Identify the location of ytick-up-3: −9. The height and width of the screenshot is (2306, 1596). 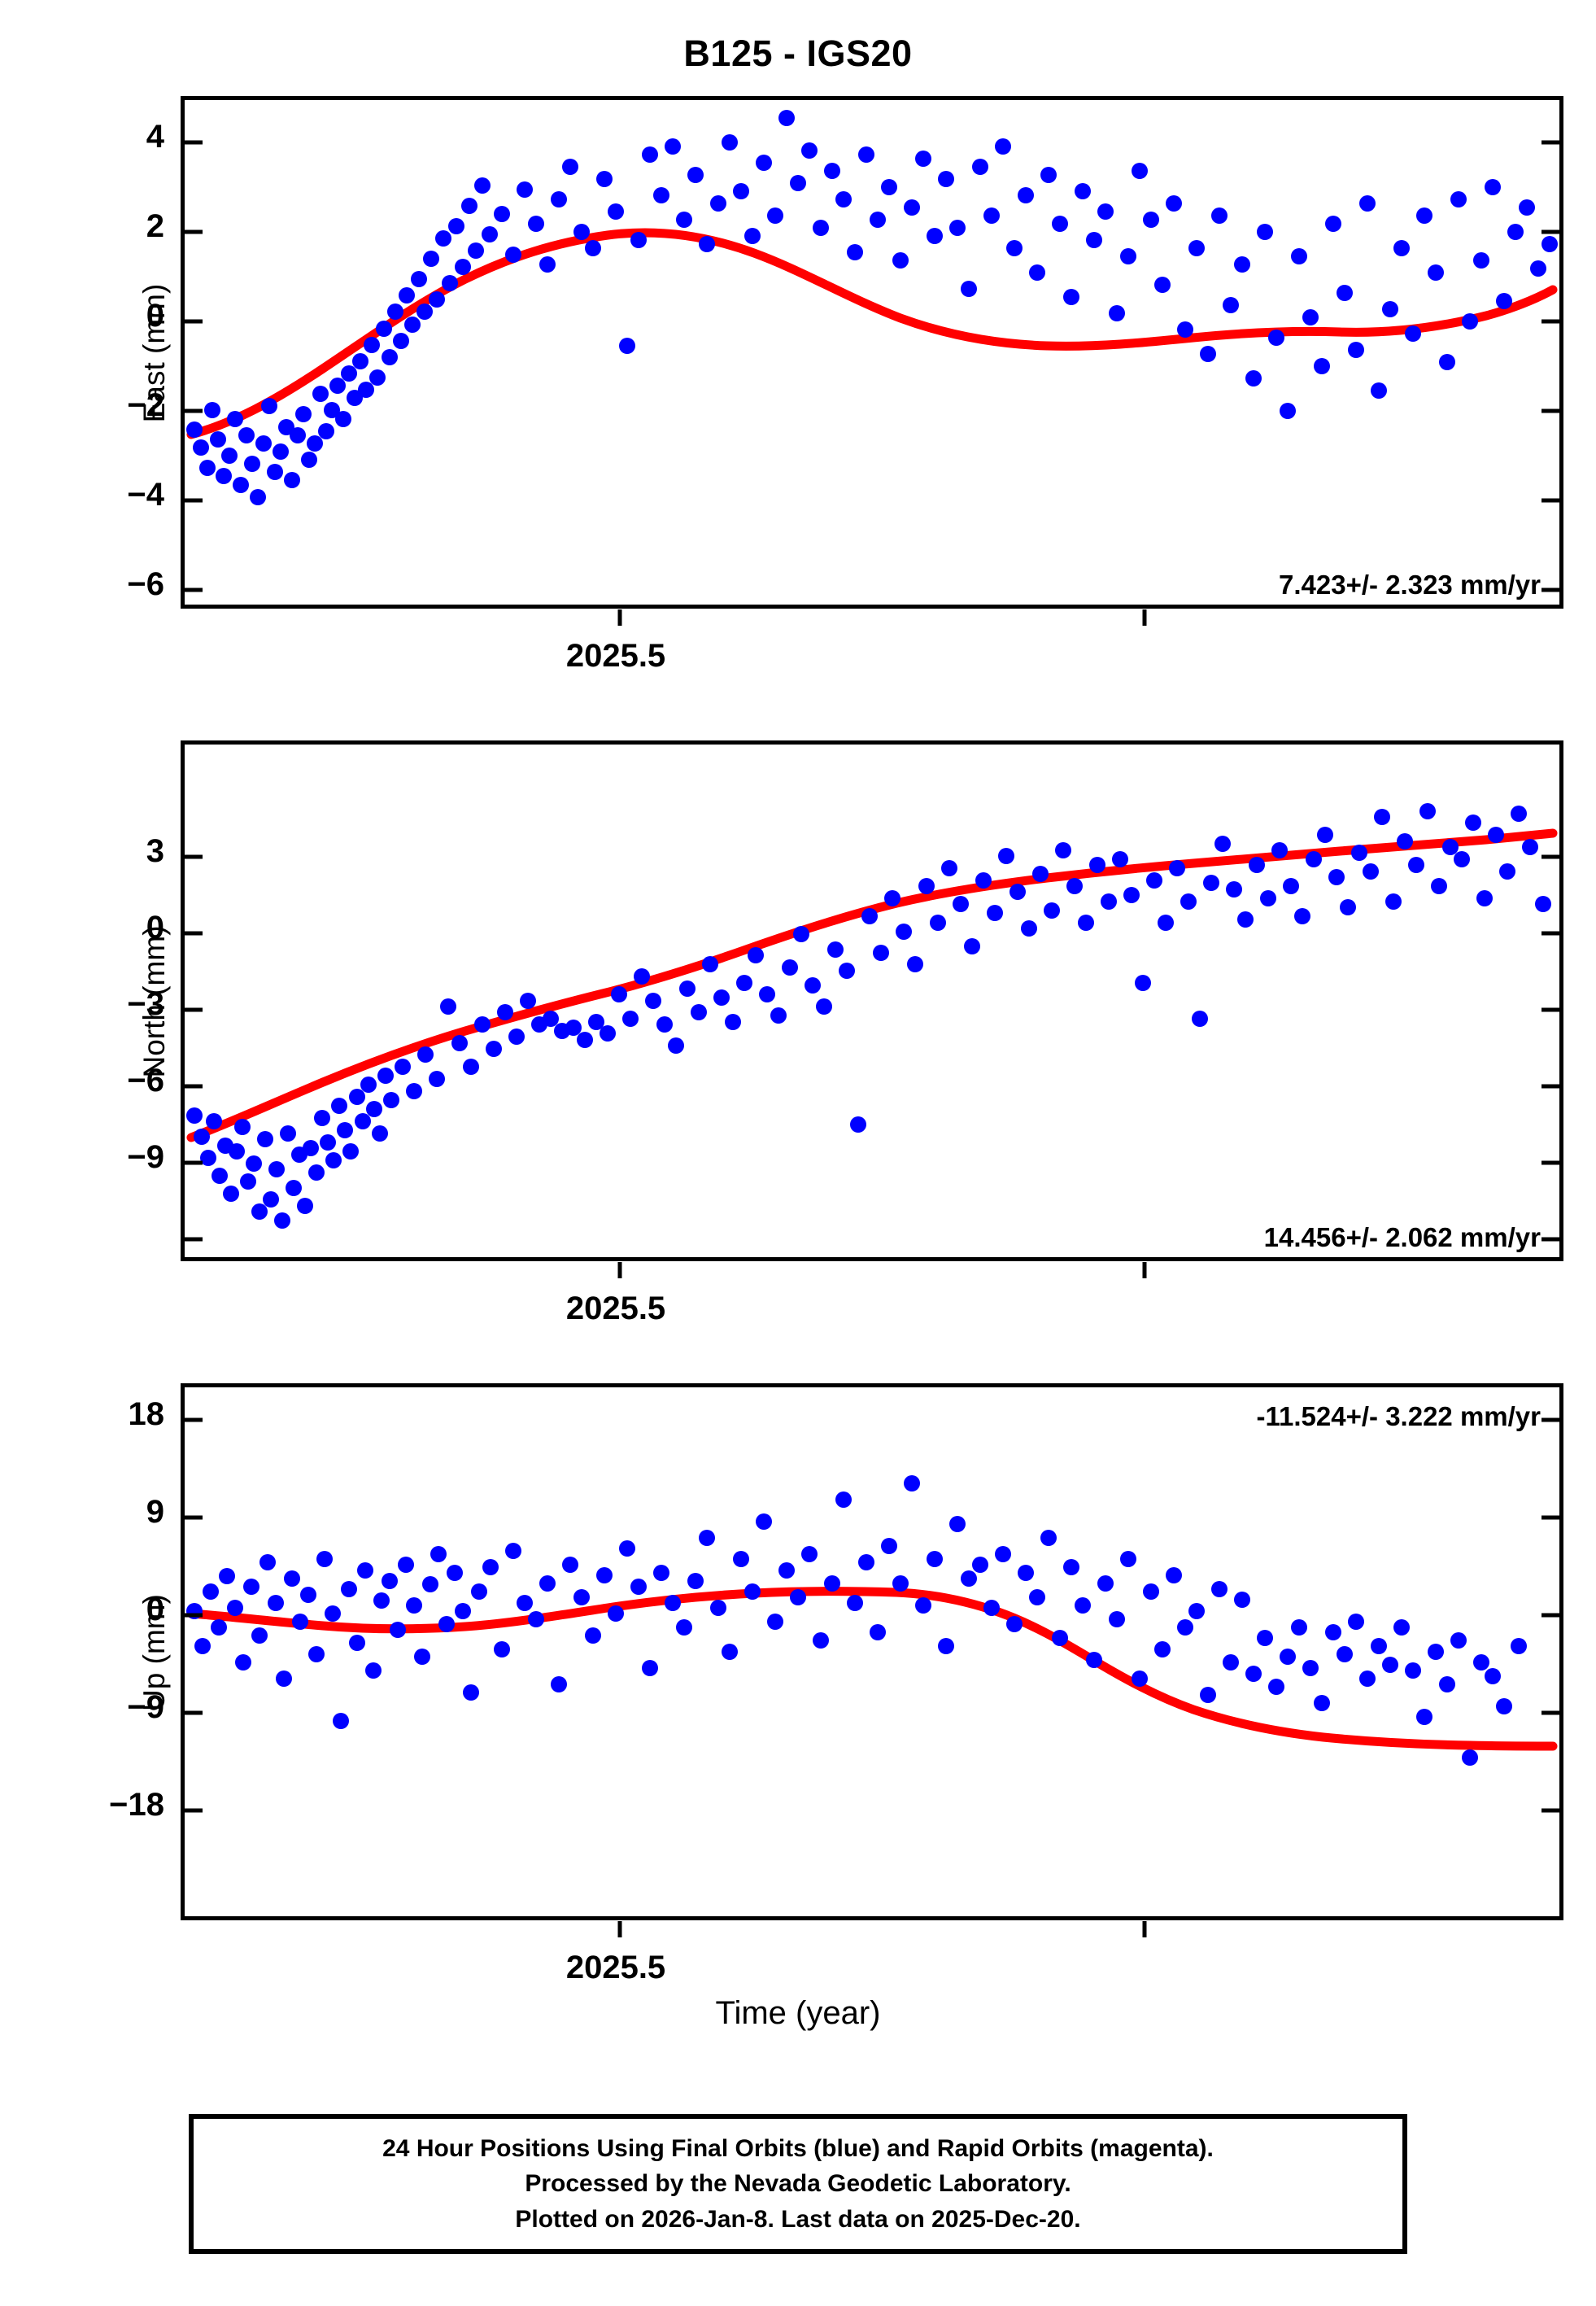
(145, 1707).